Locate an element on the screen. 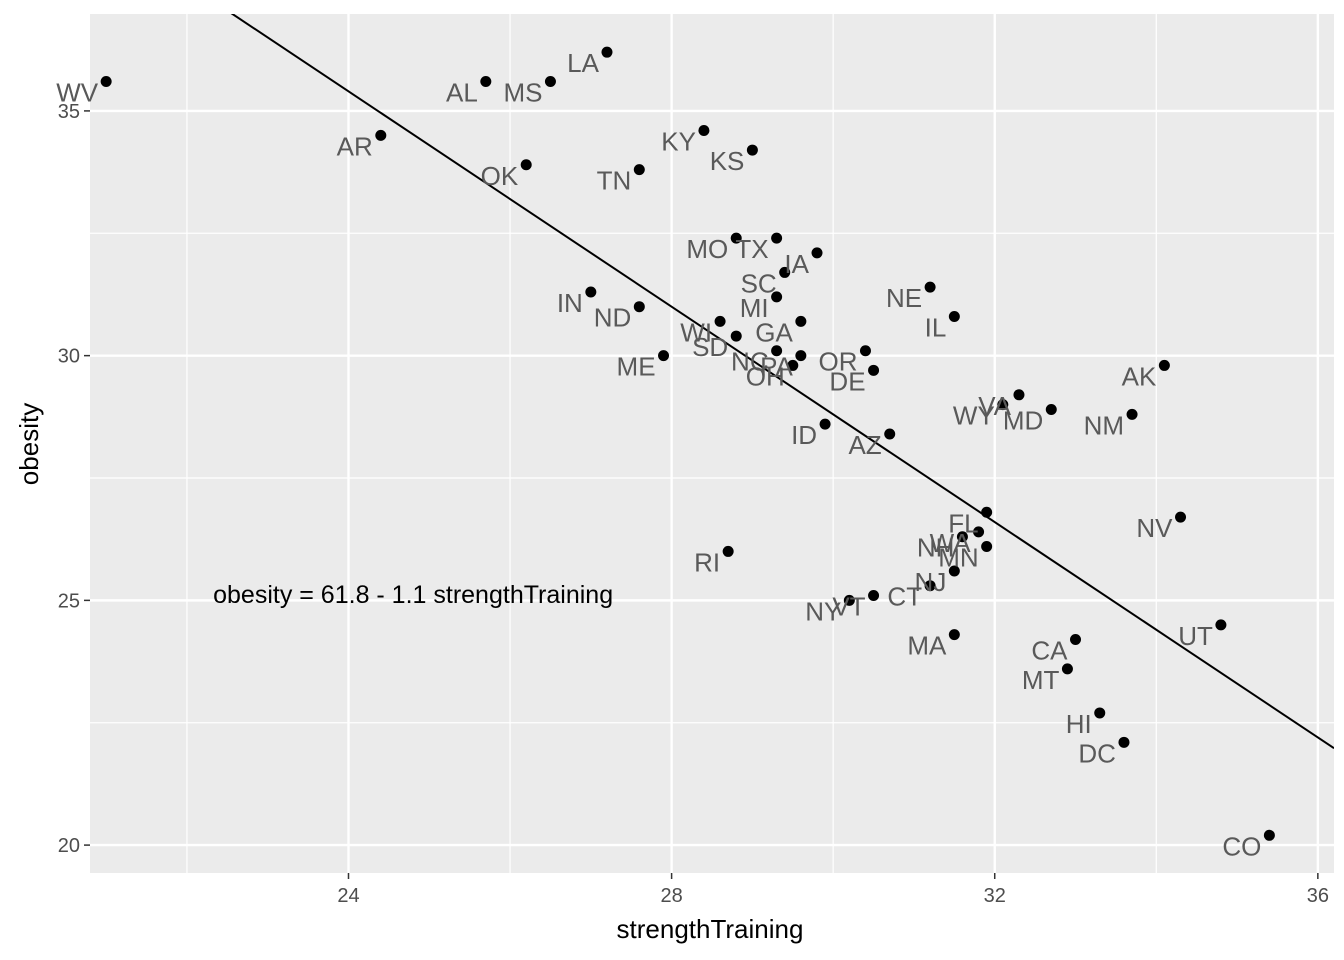 The height and width of the screenshot is (960, 1344). regression-equation: obesity = 61.8 - 1.1 strengthTraining is located at coordinates (413, 595).